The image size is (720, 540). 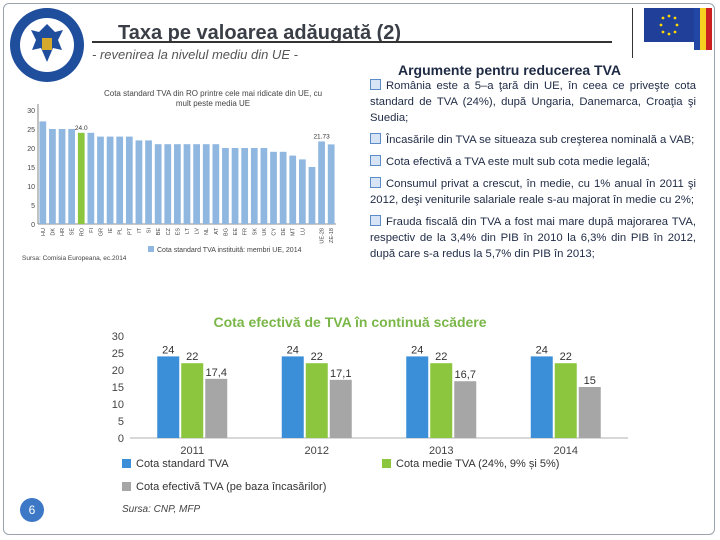 What do you see at coordinates (317, 451) in the screenshot?
I see `chart2-x-tick-label: 2012` at bounding box center [317, 451].